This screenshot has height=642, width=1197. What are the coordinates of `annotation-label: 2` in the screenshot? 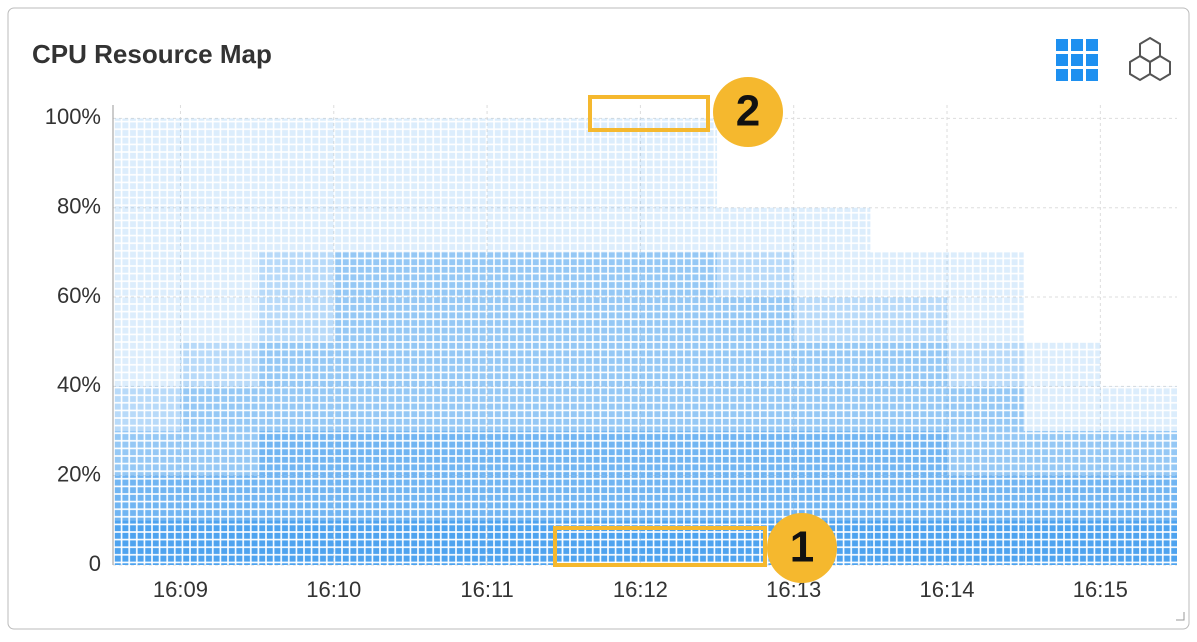 It's located at (748, 111).